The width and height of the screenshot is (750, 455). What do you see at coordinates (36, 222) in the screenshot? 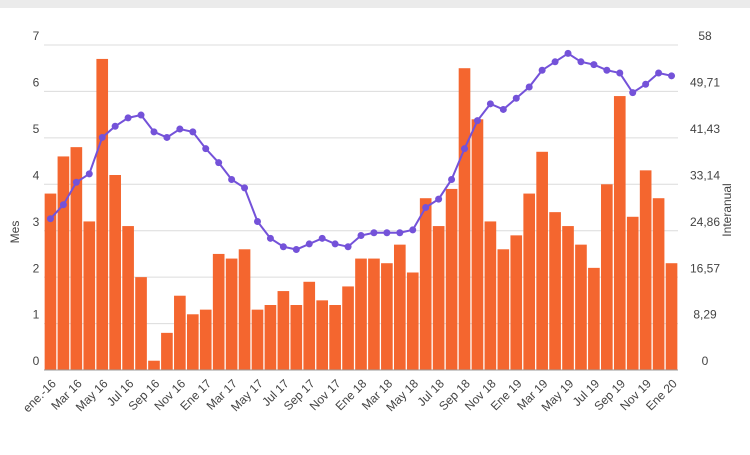
I see `y-tick-label: 3` at bounding box center [36, 222].